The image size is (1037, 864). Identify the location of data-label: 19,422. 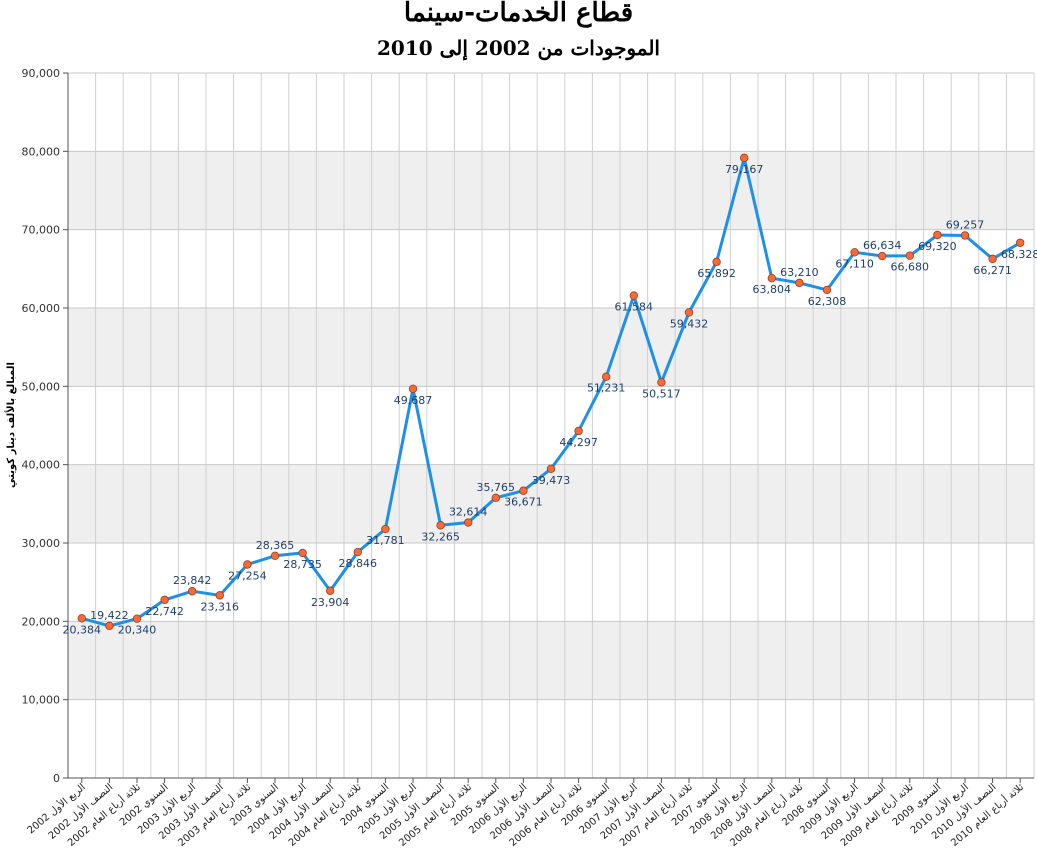
(109, 615).